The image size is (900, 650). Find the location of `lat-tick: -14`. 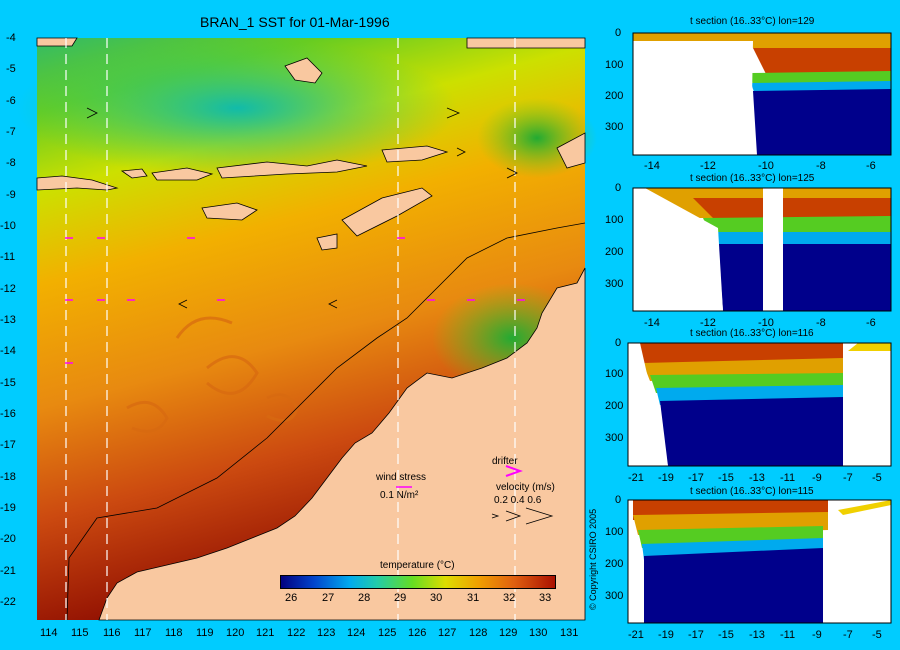

lat-tick: -14 is located at coordinates (8, 351).